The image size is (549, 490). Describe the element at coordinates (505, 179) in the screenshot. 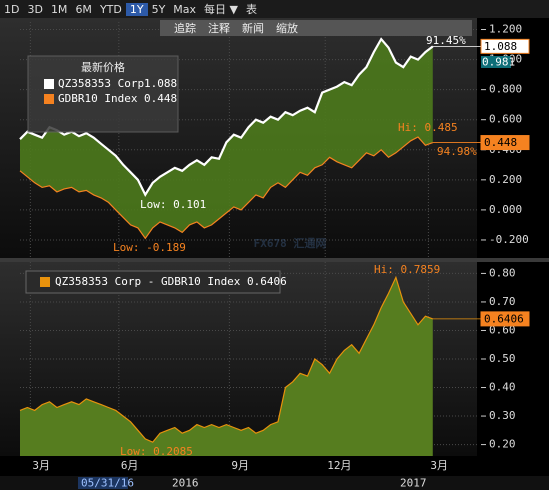

I see `y-tick-label: 0.200` at that location.